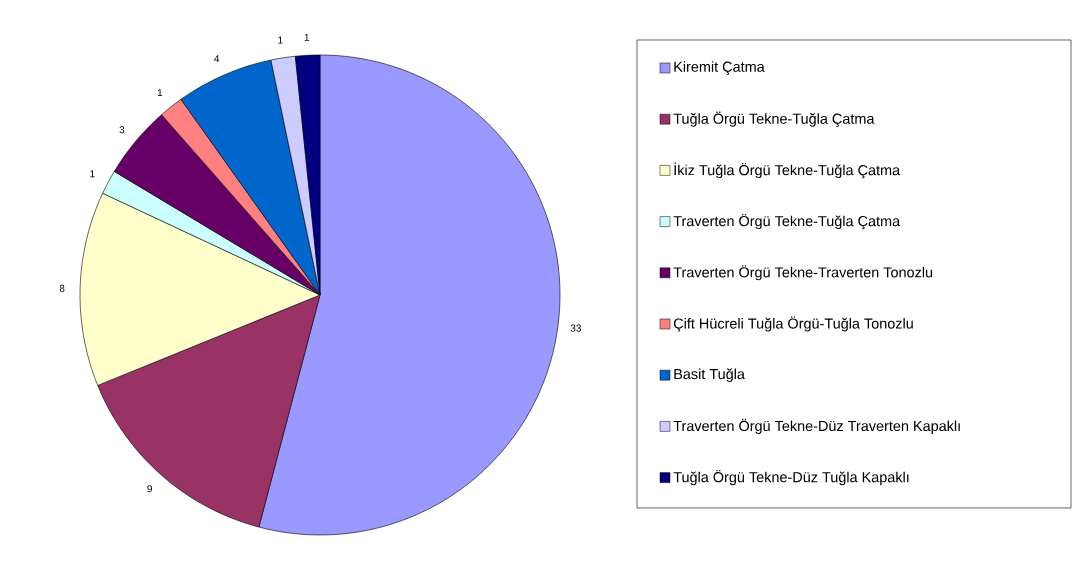  I want to click on legend-label: Kiremit Çatma, so click(719, 68).